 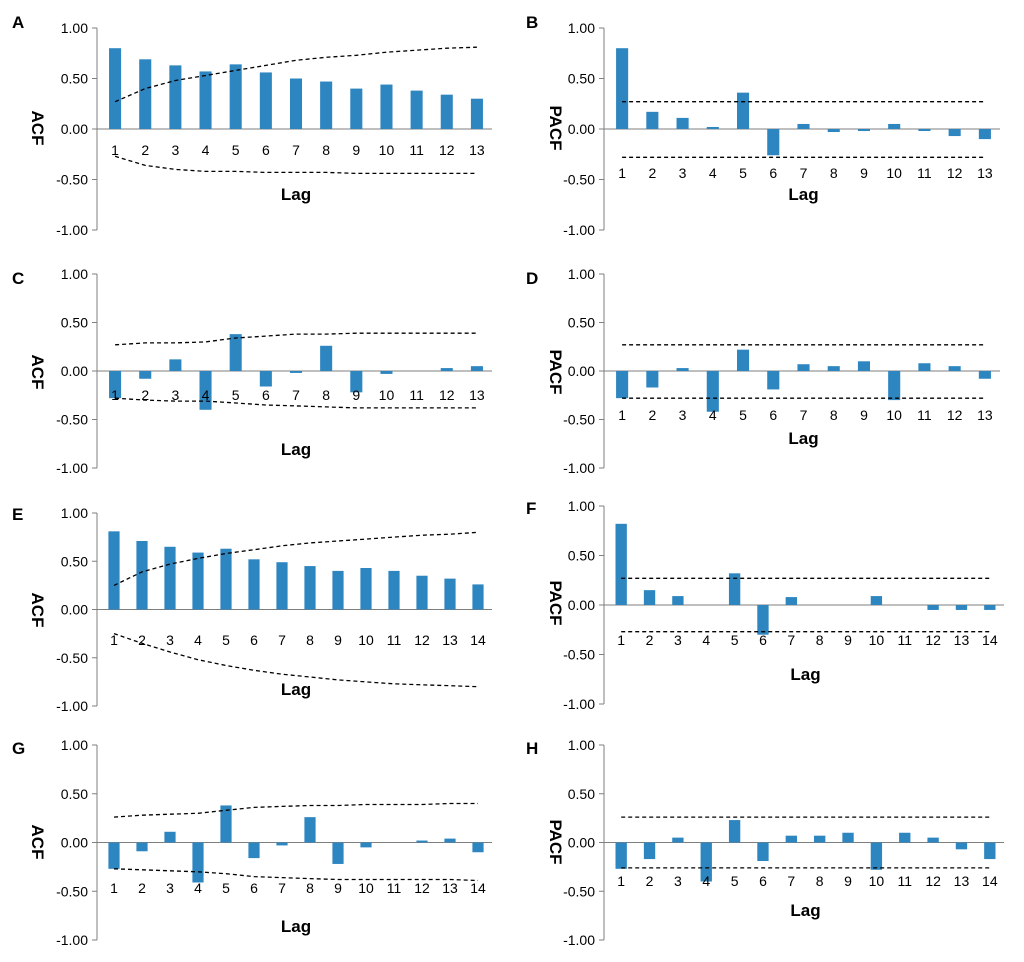 What do you see at coordinates (422, 640) in the screenshot?
I see `x-tick-label: 12` at bounding box center [422, 640].